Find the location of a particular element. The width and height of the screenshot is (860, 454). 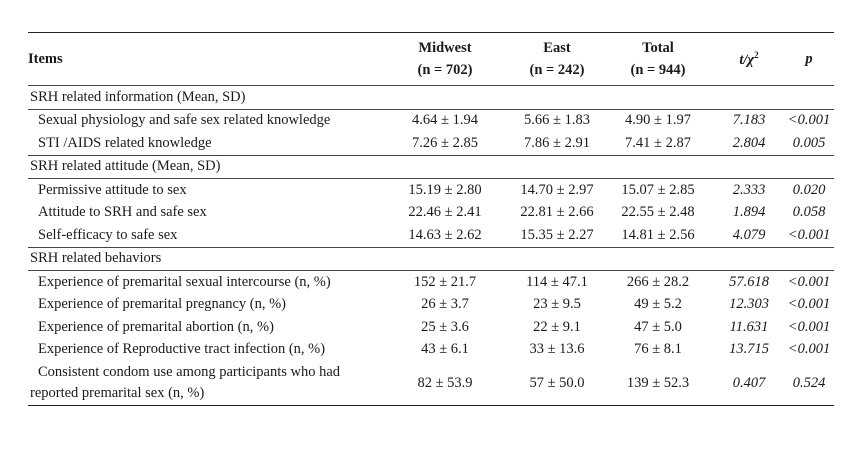

row-east: 33 ± 13.6 is located at coordinates (557, 349).